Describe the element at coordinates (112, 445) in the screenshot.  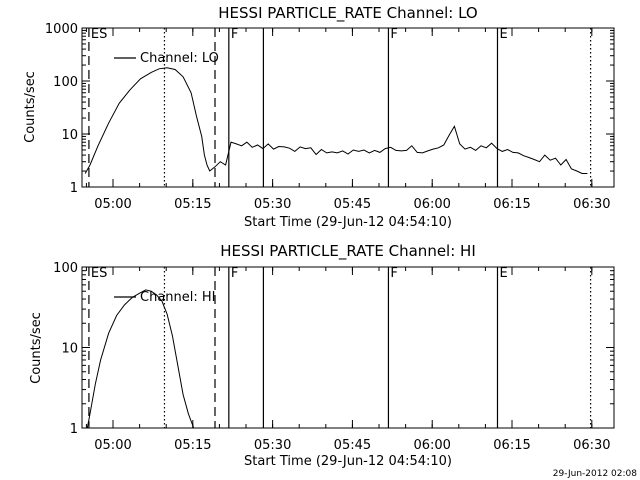
I see `x-tick-label-hi-0: 05:00` at that location.